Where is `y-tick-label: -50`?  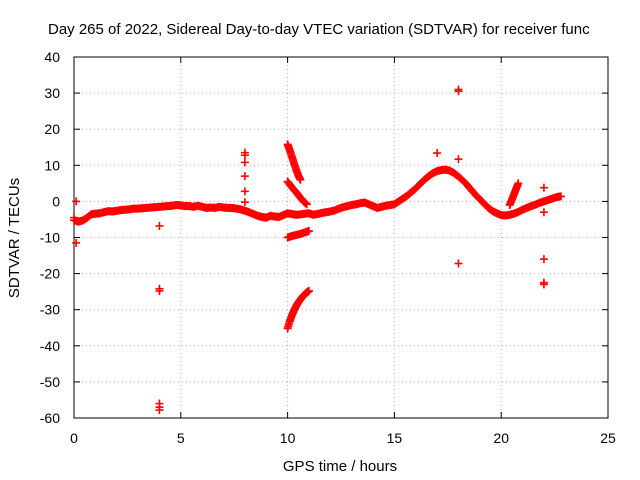 y-tick-label: -50 is located at coordinates (50, 382).